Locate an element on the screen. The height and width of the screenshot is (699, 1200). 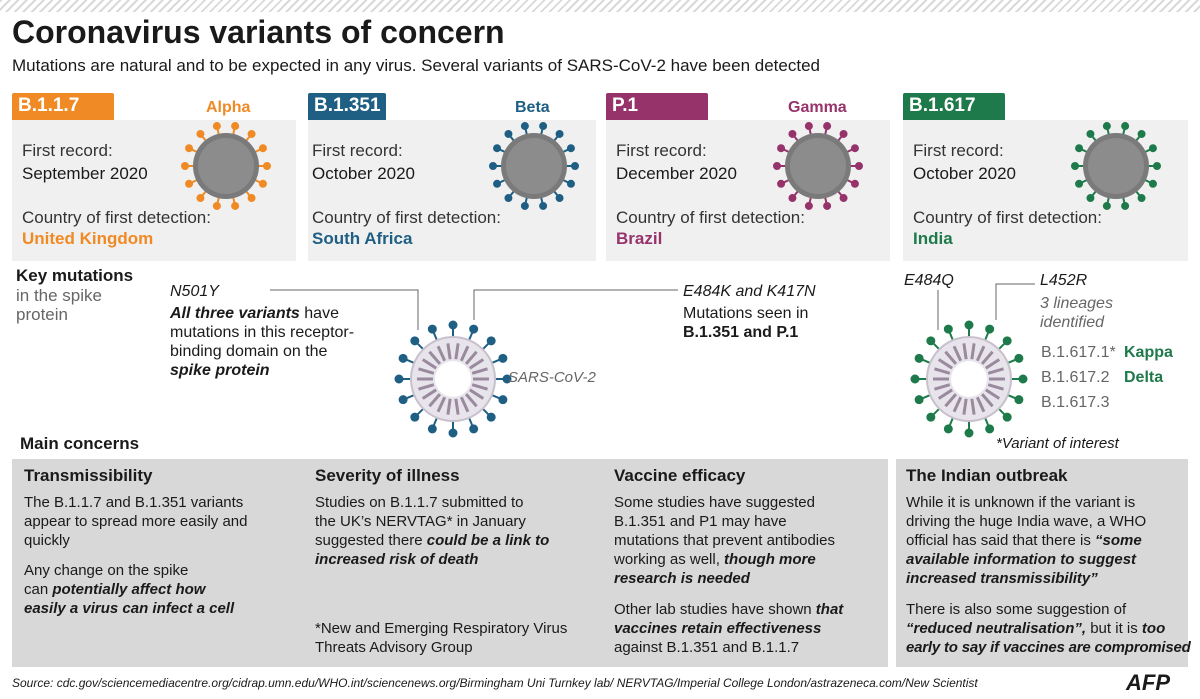
virus-icon-beta is located at coordinates (534, 166).